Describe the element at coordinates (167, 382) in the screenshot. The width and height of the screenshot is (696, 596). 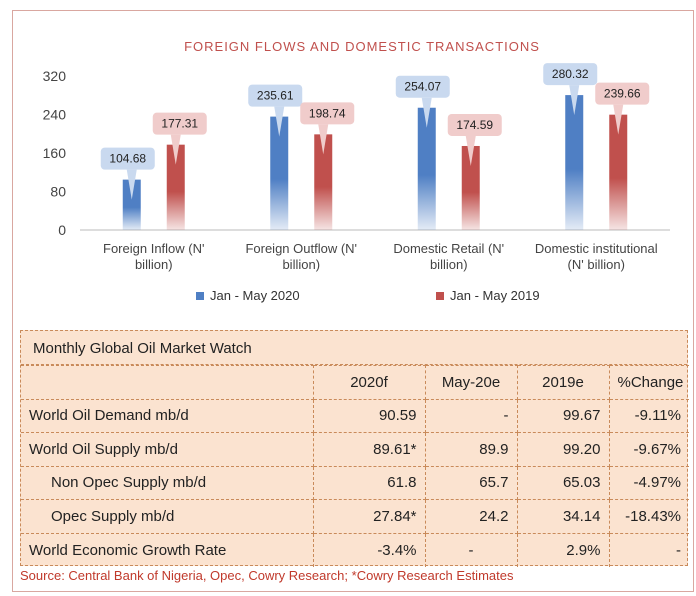
I see `header-label` at that location.